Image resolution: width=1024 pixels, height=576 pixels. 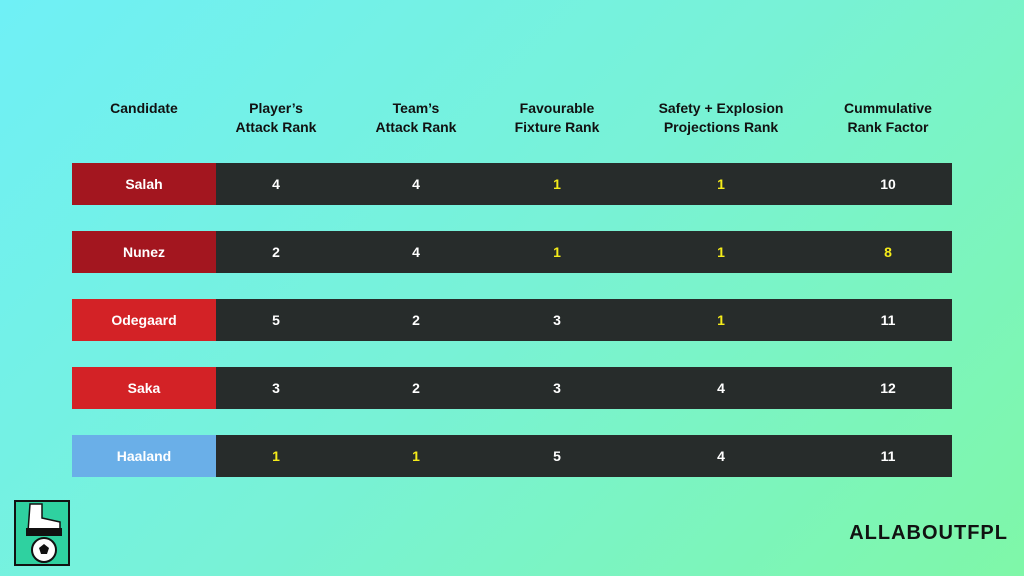 What do you see at coordinates (144, 456) in the screenshot?
I see `candidate-cell: Haaland` at bounding box center [144, 456].